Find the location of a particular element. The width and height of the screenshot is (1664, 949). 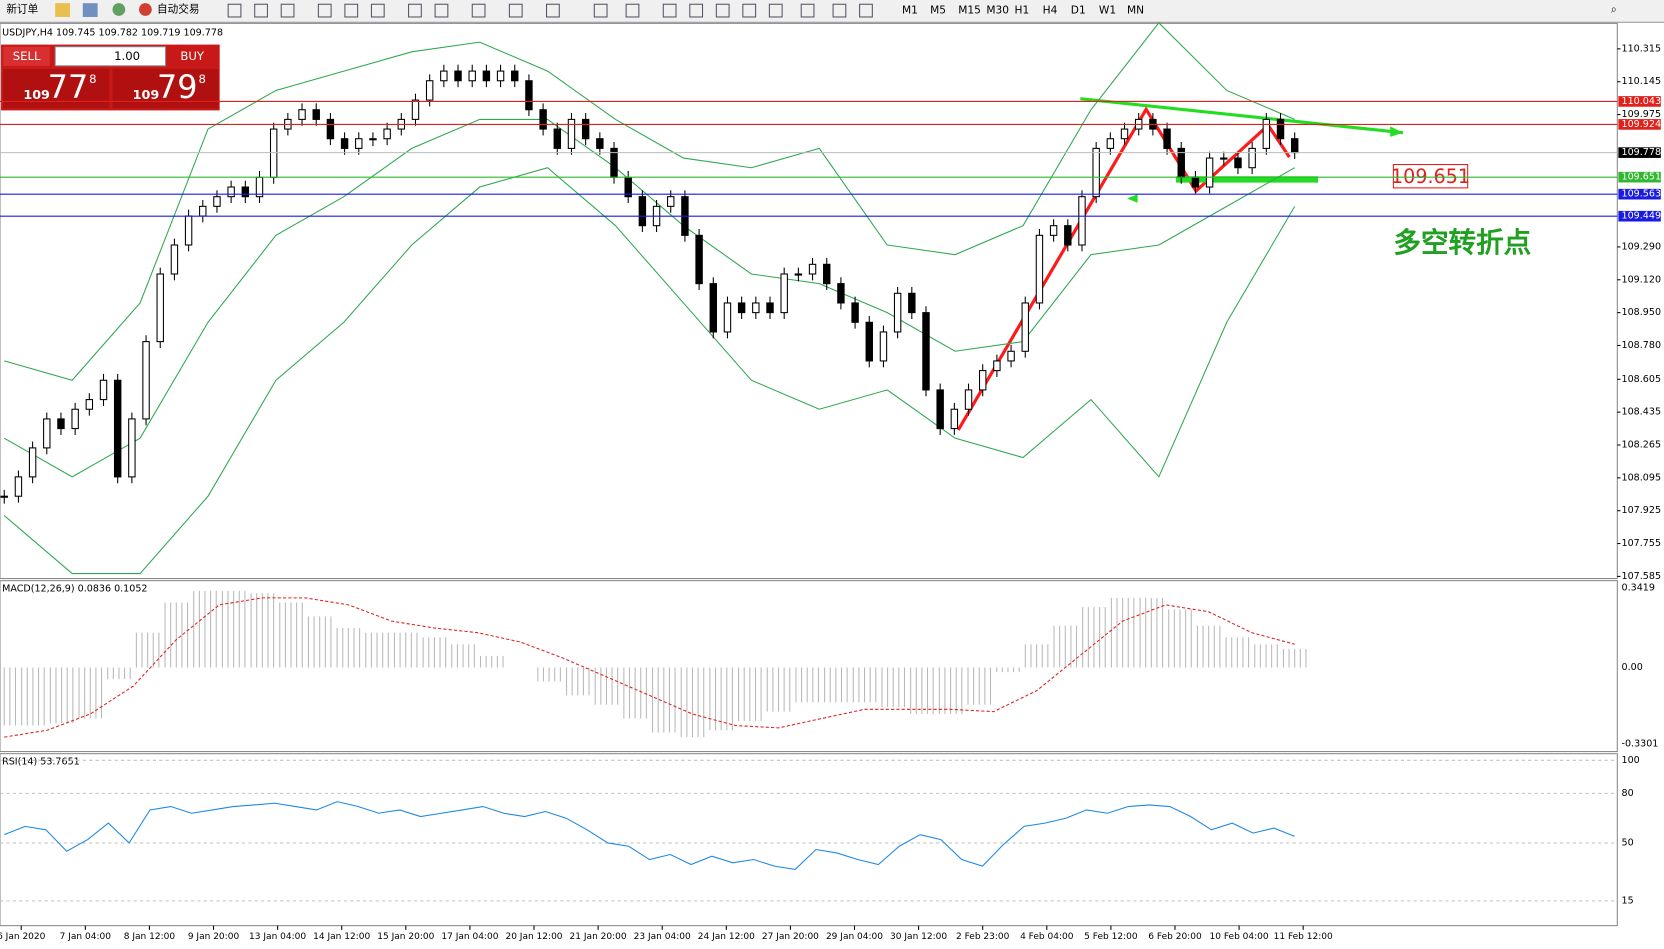

current-price-tag is located at coordinates (1639, 152).